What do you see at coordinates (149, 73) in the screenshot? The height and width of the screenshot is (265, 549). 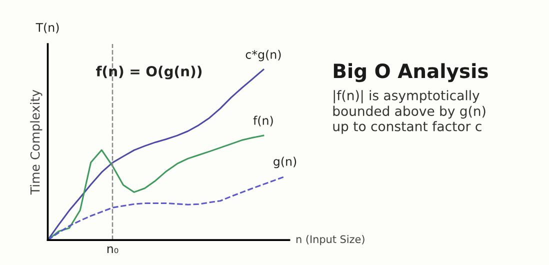 I see `annotation: f(n) = O(g(n))` at bounding box center [149, 73].